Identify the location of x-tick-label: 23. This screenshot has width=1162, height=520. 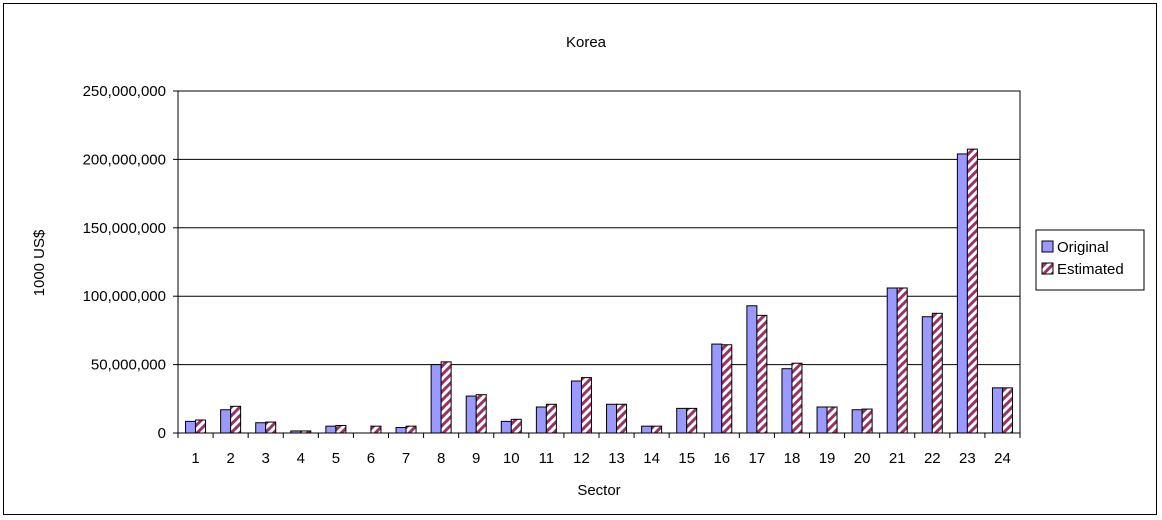
(967, 458).